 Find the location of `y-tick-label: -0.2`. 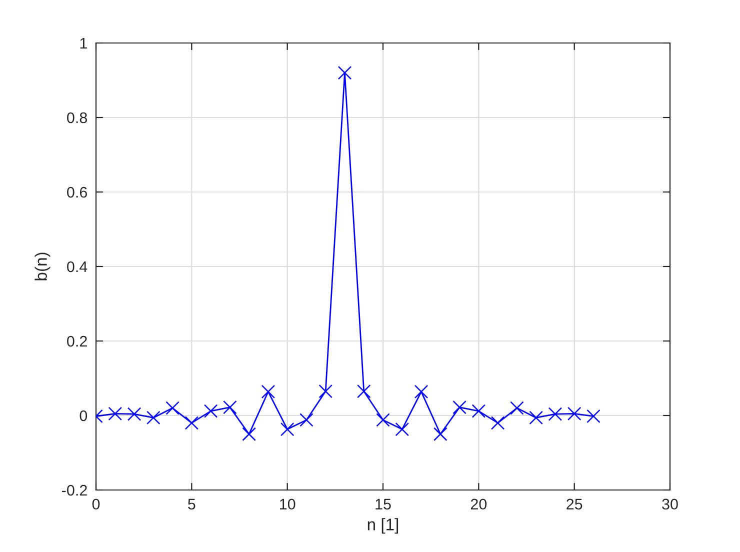

y-tick-label: -0.2 is located at coordinates (74, 490).